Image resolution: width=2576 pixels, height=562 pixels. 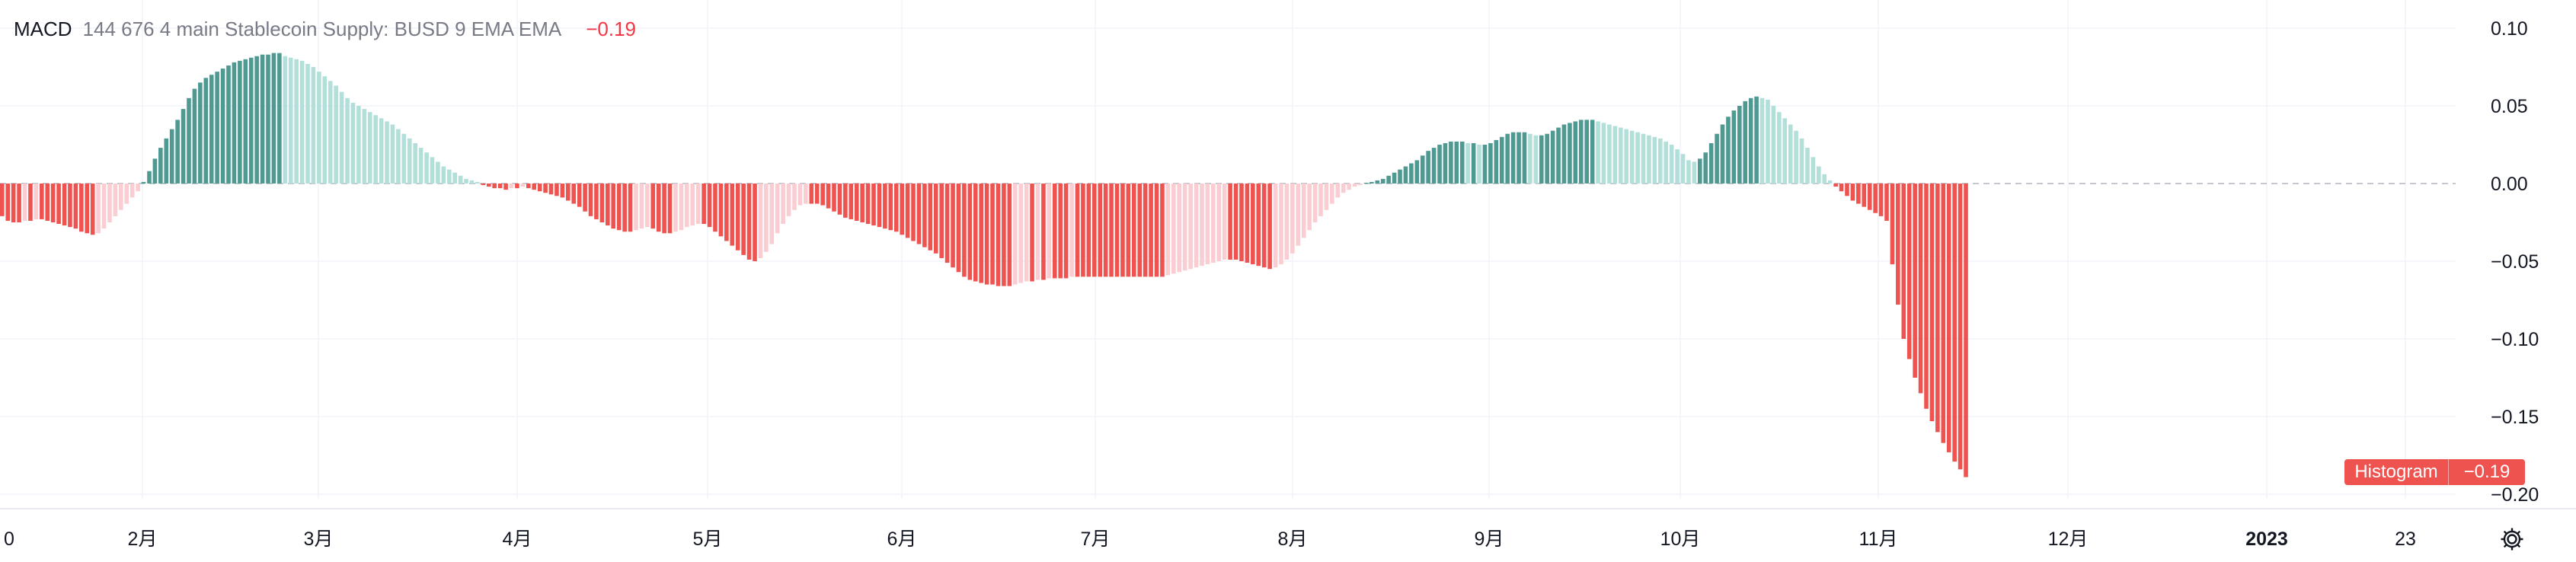 I want to click on gear-icon, so click(x=2512, y=539).